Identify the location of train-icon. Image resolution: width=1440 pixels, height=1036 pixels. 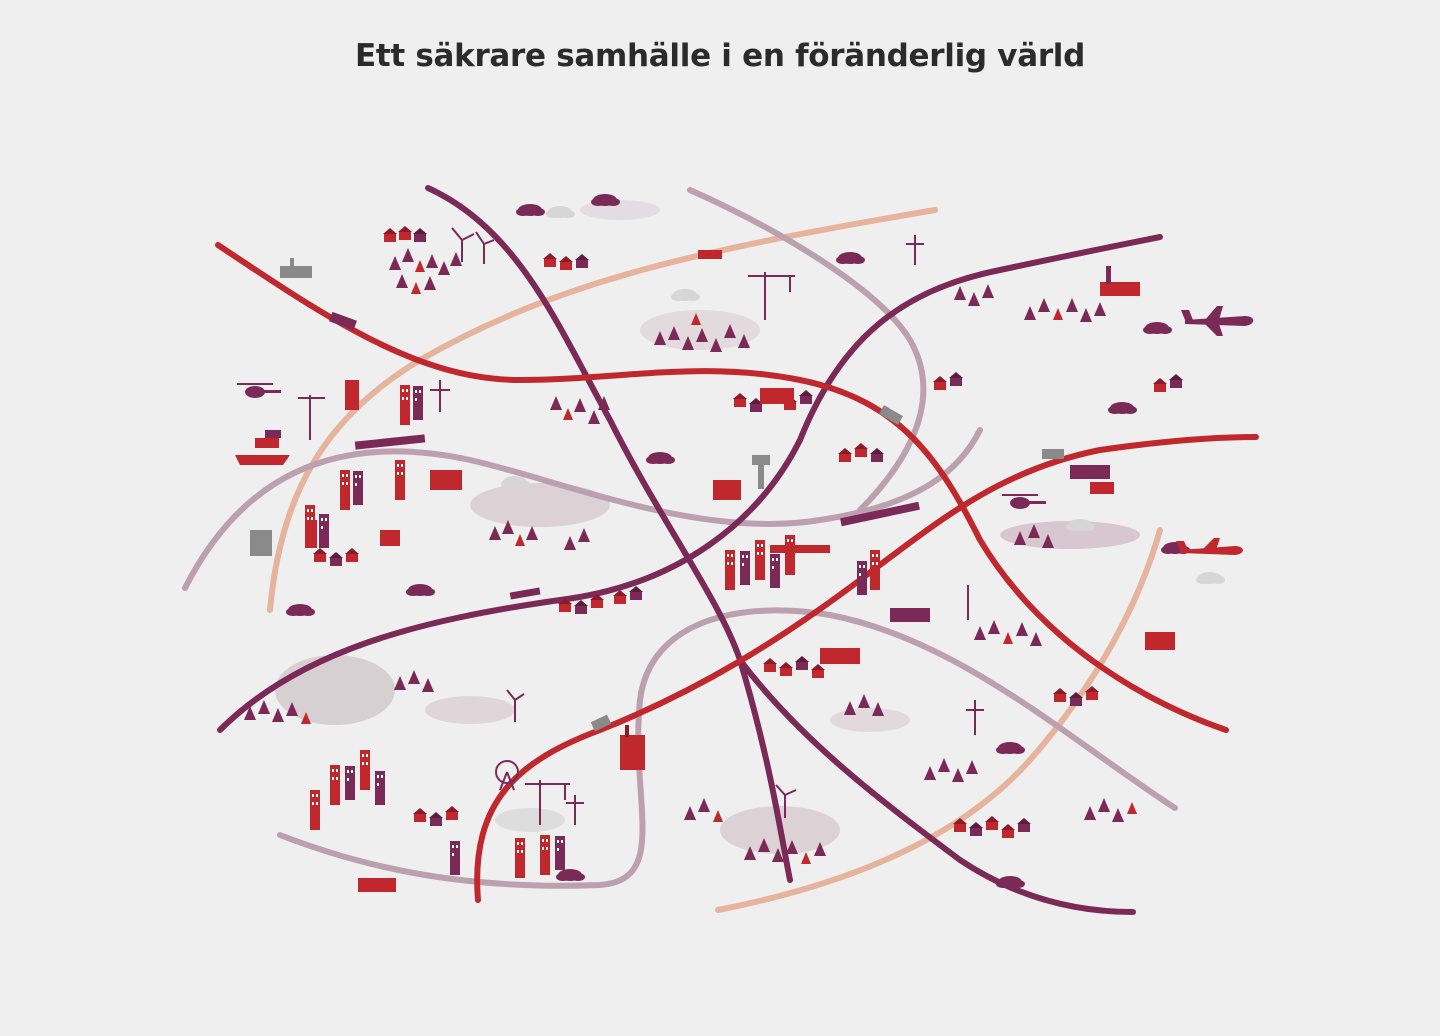
(637, 517).